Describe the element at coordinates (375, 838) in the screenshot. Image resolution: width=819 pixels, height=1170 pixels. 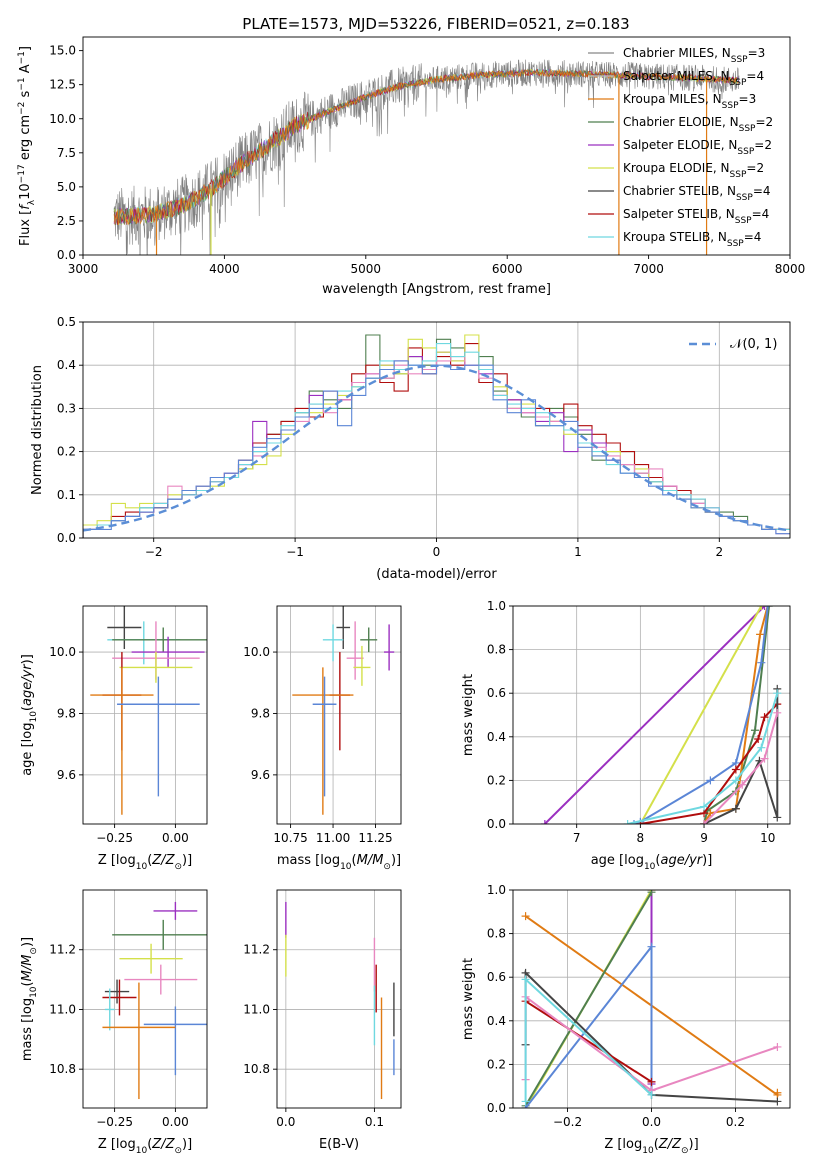
I see `x-tick-label: 11.25` at that location.